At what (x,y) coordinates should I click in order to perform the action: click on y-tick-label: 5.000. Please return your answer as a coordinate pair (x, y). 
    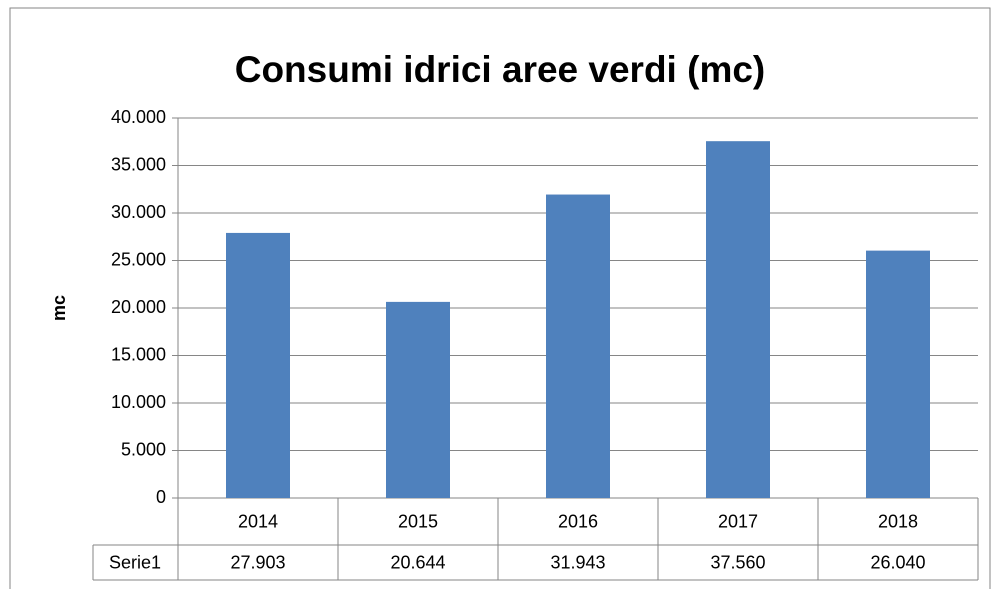
    Looking at the image, I should click on (143, 449).